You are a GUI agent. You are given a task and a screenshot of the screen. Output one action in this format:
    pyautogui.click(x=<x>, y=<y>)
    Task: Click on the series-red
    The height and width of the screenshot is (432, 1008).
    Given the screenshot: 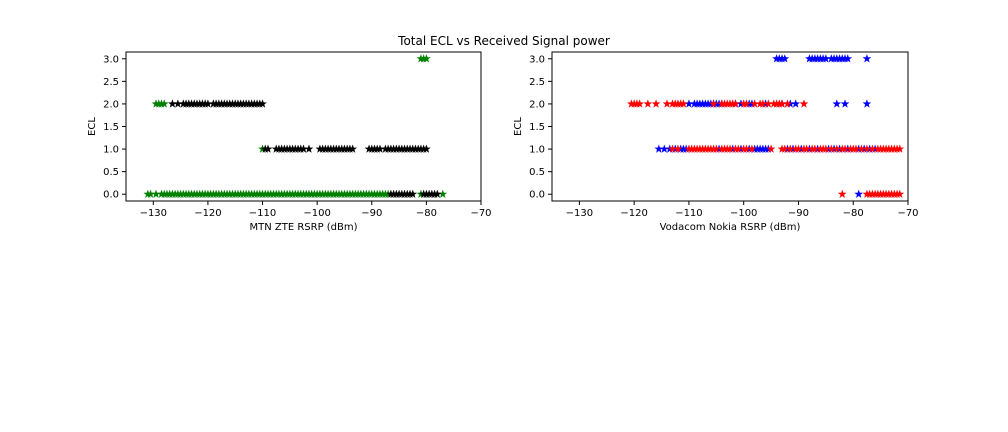 What is the action you would take?
    pyautogui.click(x=765, y=148)
    